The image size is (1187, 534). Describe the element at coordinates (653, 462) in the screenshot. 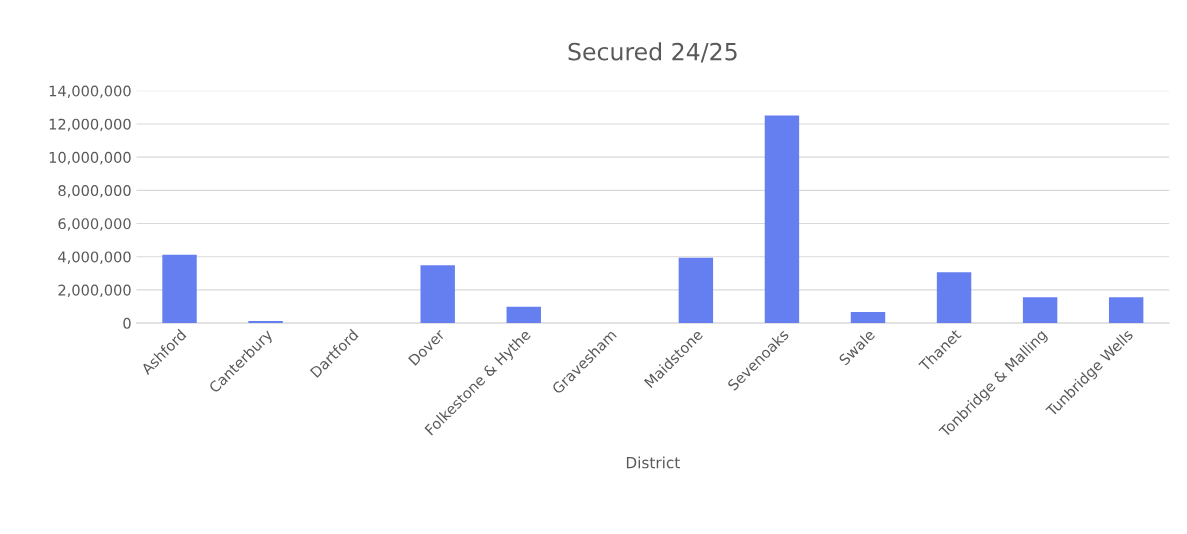

I see `x-axis-title: District` at that location.